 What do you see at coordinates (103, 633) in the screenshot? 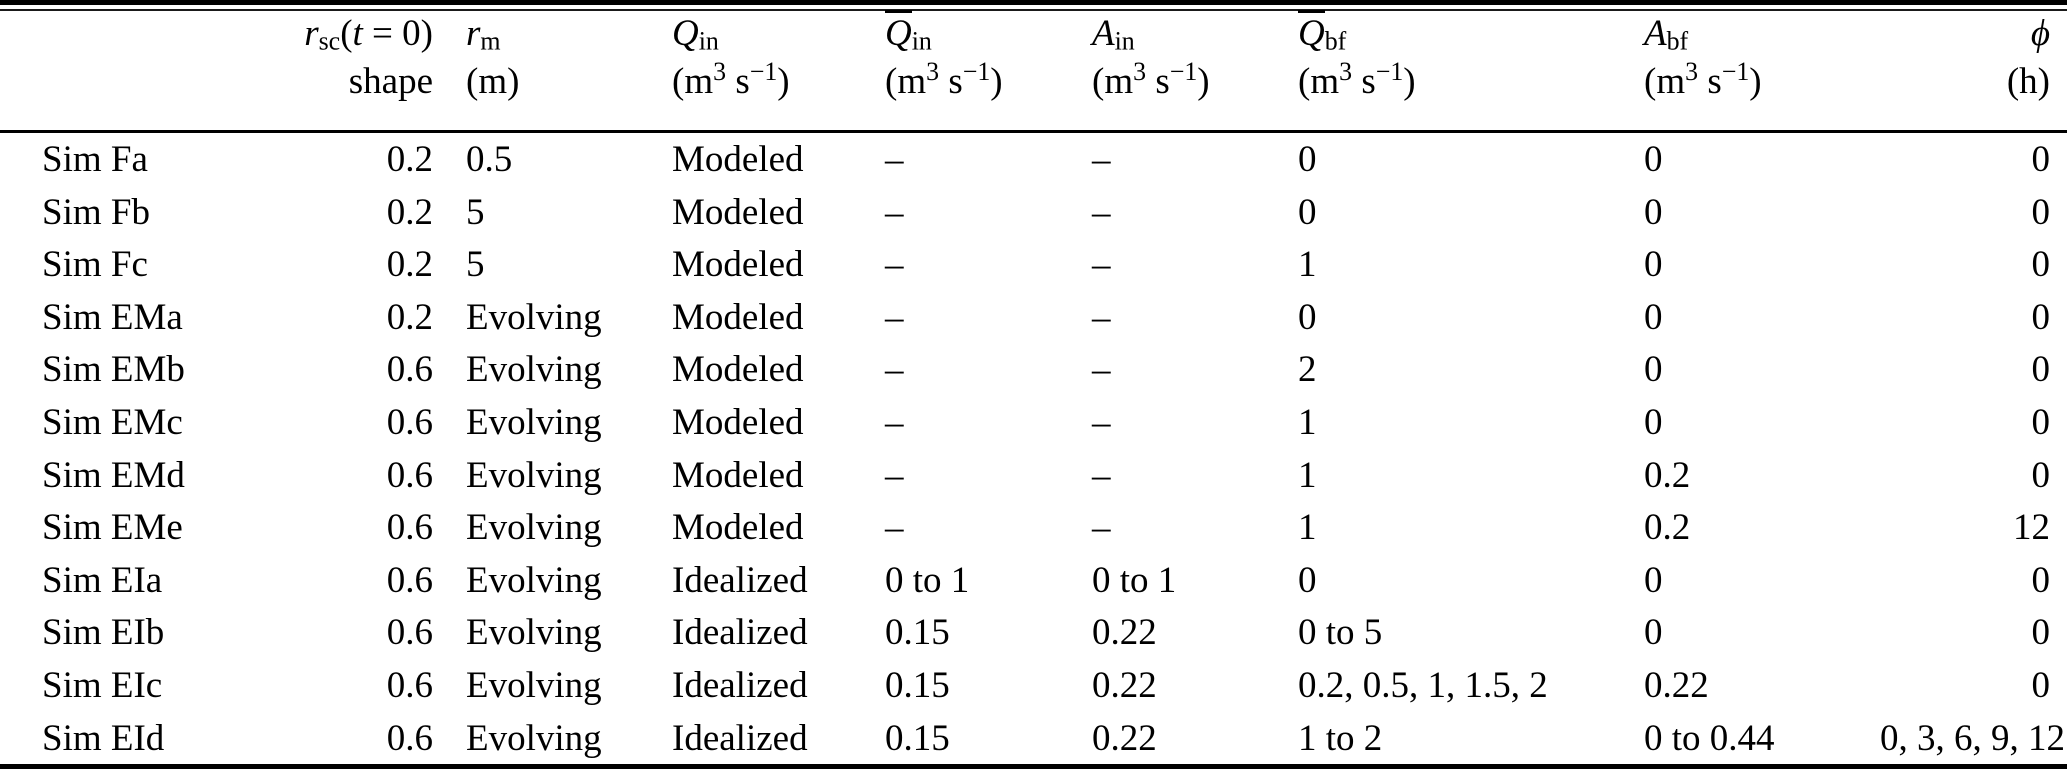
I see `row-label: Sim EIb` at bounding box center [103, 633].